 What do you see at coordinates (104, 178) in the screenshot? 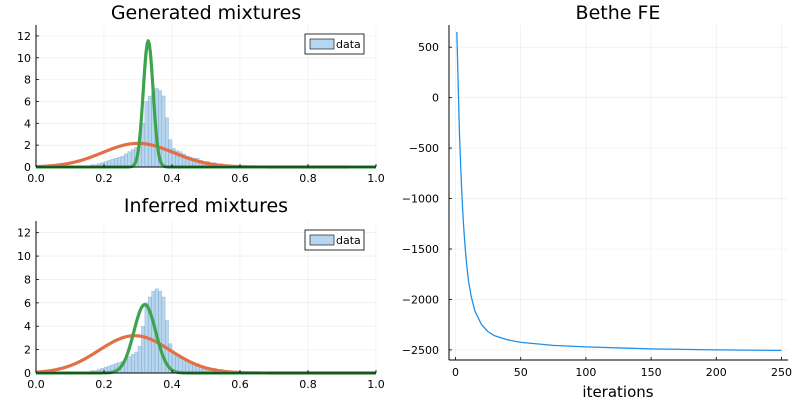
I see `generated-x-tick-label: 0.2` at bounding box center [104, 178].